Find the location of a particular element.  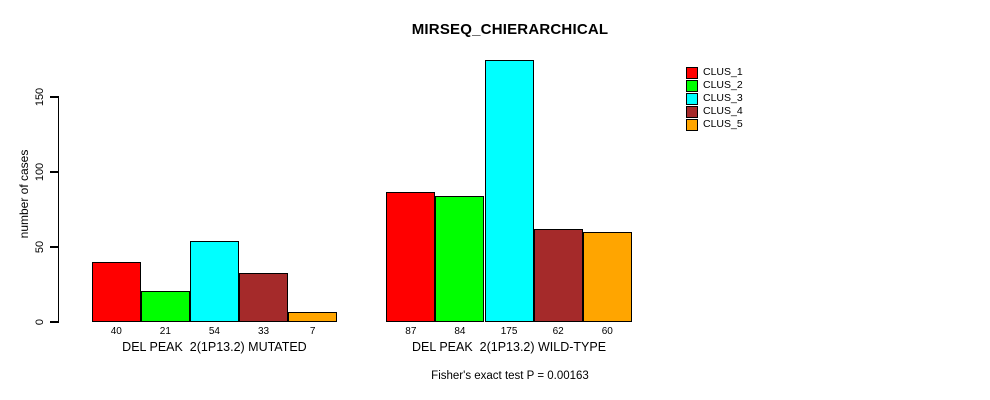

legend-label: CLUS_4 is located at coordinates (723, 111).